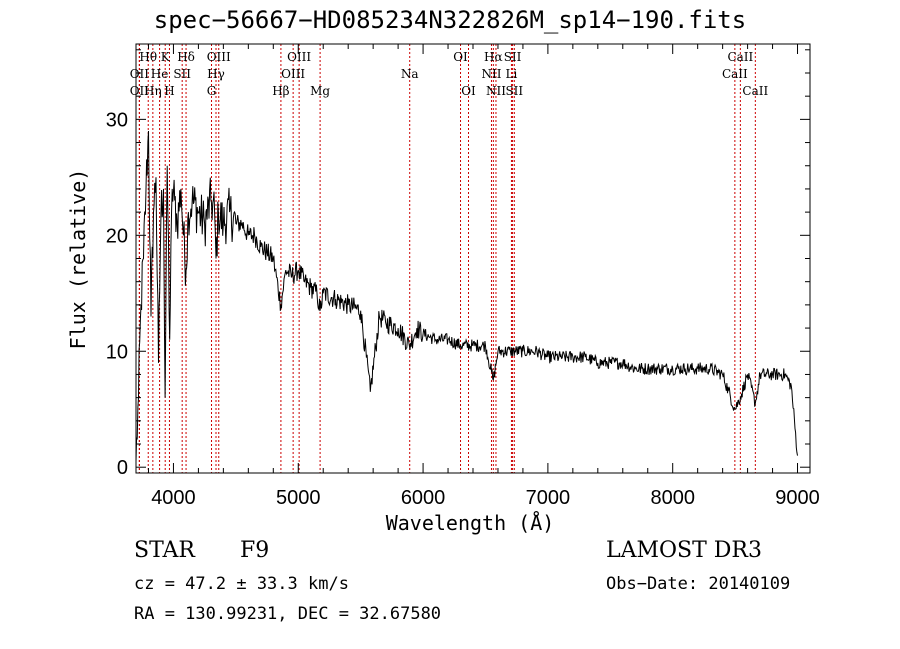 The image size is (900, 649). I want to click on object-class: STAR, so click(164, 550).